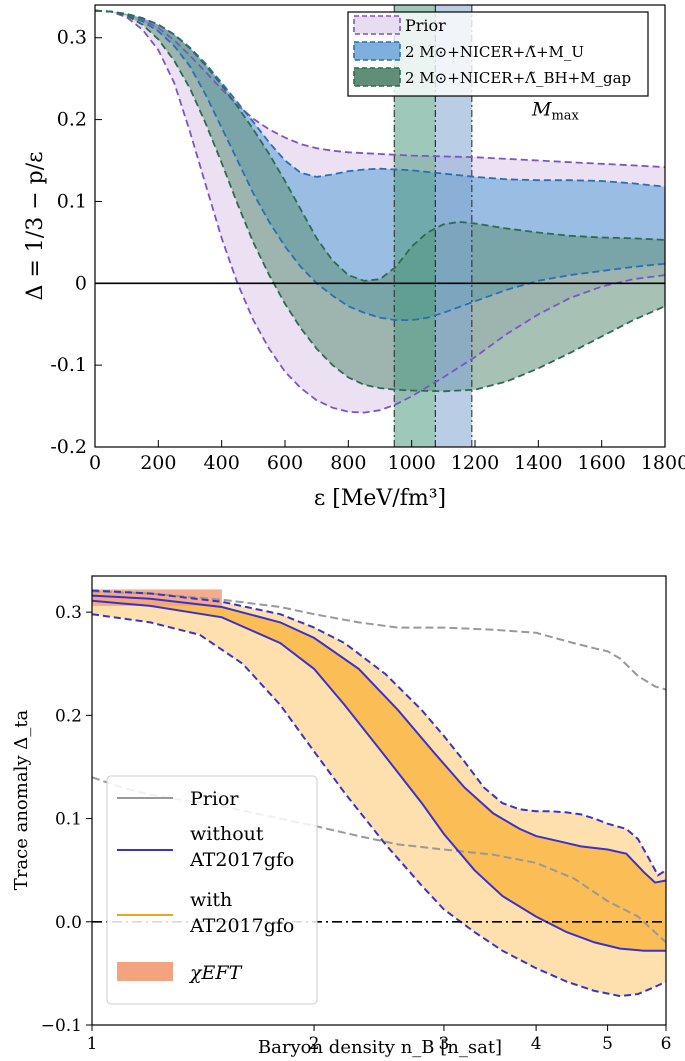 The height and width of the screenshot is (1061, 685). Describe the element at coordinates (68, 447) in the screenshot. I see `y-tick-label--0.2: -0.2` at that location.